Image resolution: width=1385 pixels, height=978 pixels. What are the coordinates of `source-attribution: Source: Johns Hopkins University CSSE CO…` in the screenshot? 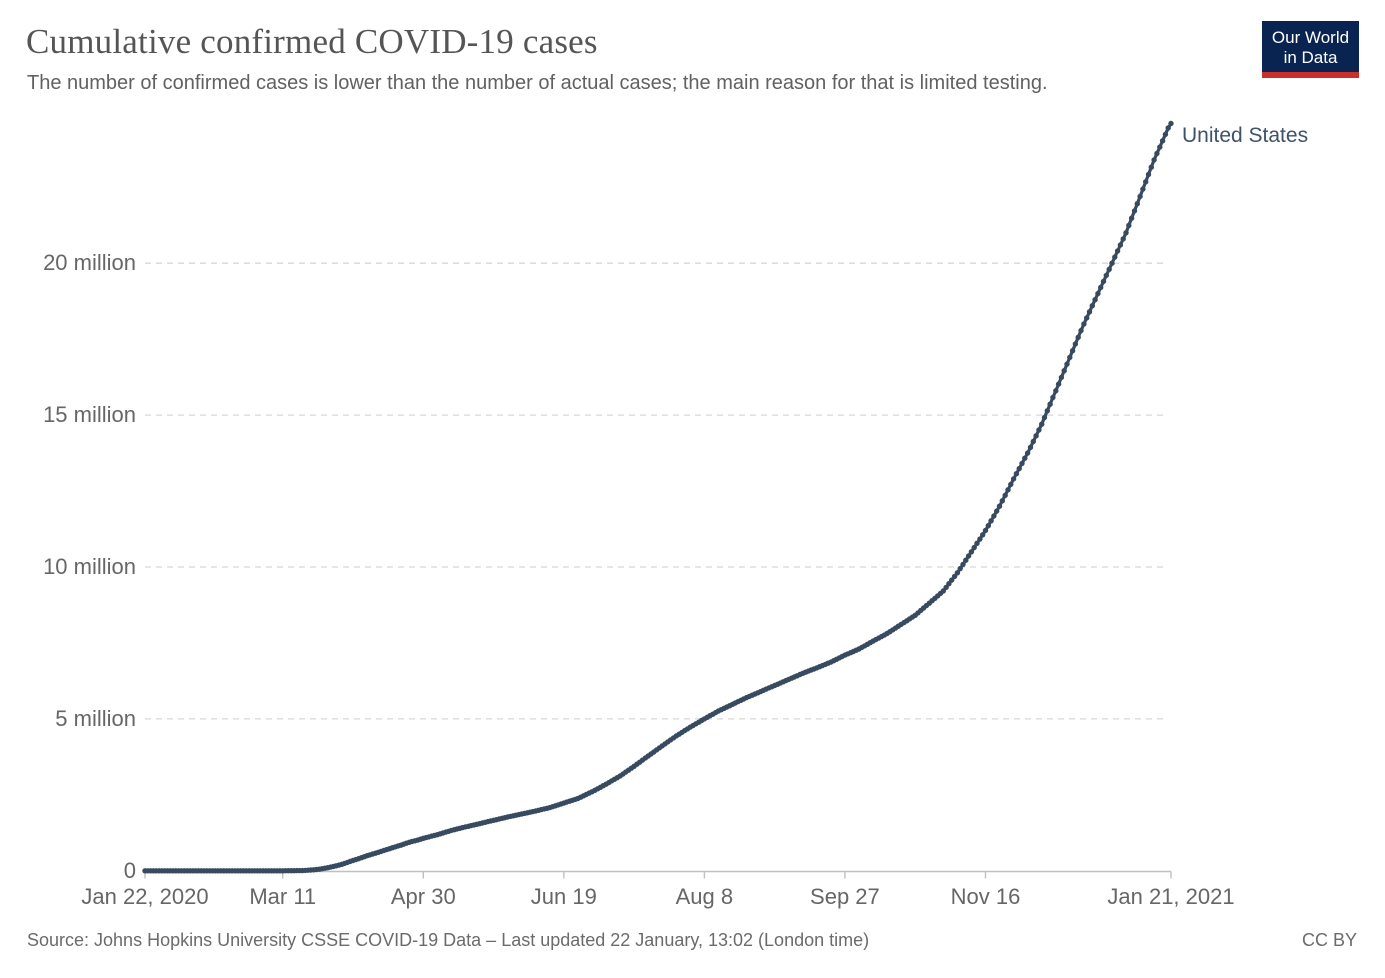 It's located at (448, 940).